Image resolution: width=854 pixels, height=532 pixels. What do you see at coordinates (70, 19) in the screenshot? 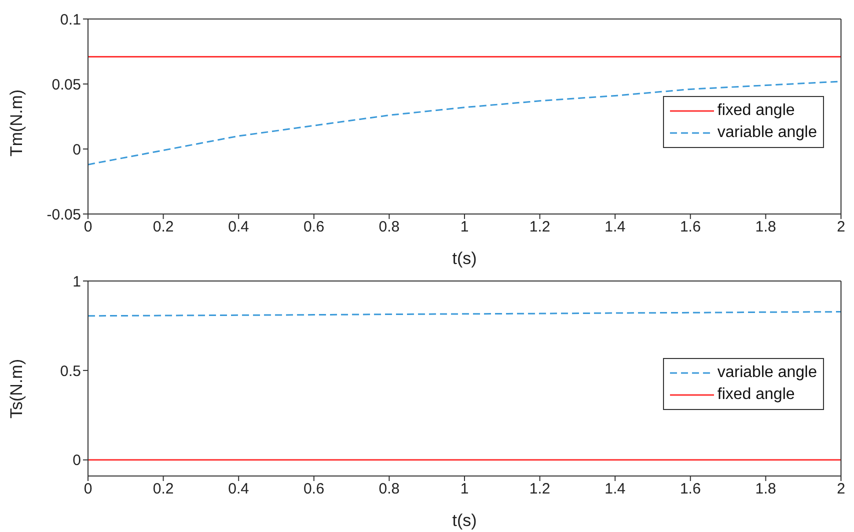
I see `y-tick-label: 0.1` at bounding box center [70, 19].